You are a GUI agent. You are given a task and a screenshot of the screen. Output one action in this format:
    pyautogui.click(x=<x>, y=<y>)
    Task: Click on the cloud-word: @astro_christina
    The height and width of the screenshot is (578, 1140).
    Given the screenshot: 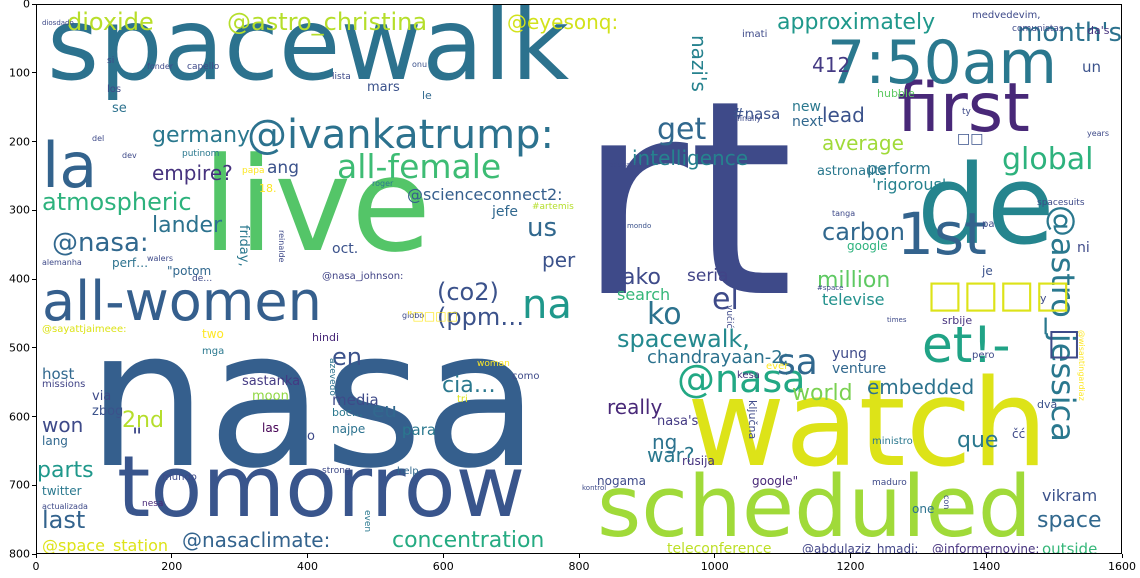 What is the action you would take?
    pyautogui.click(x=327, y=22)
    